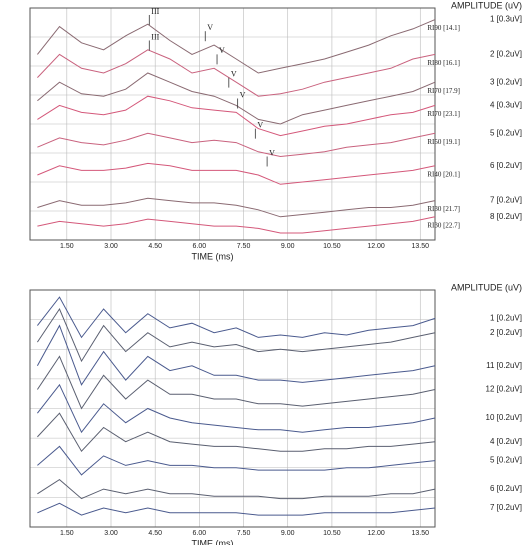 The width and height of the screenshot is (526, 545). Describe the element at coordinates (443, 142) in the screenshot. I see `trace-intensity: RI50 [19.1]` at that location.